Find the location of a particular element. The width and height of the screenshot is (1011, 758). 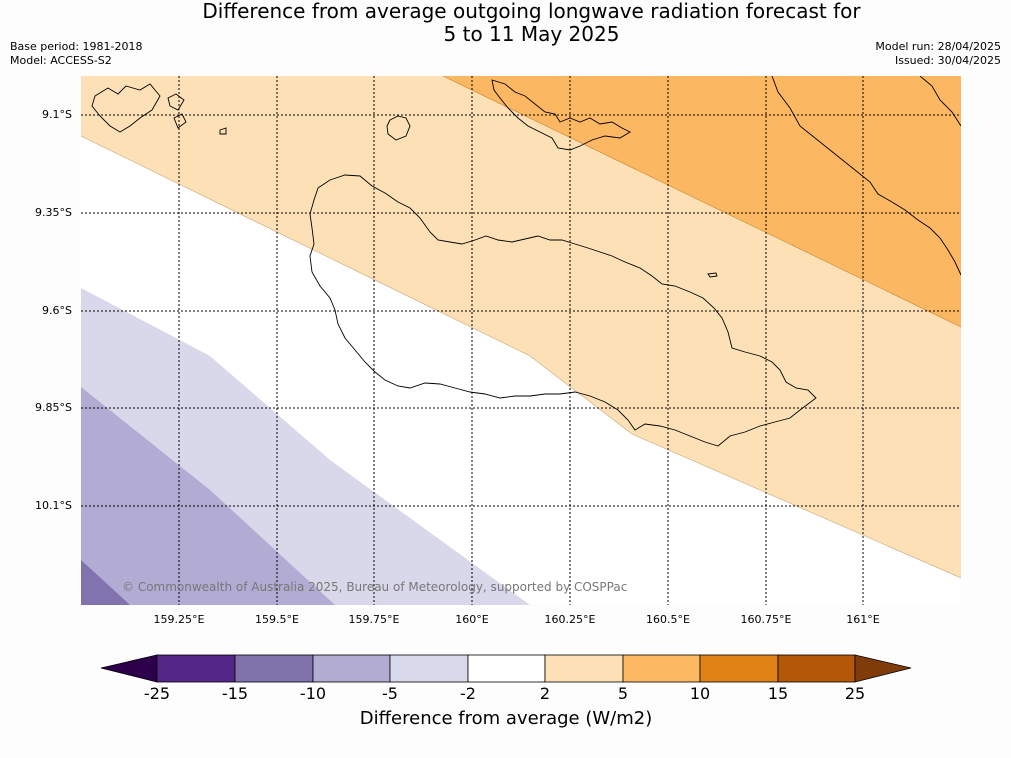

colorbar-tick: 10 is located at coordinates (700, 693).